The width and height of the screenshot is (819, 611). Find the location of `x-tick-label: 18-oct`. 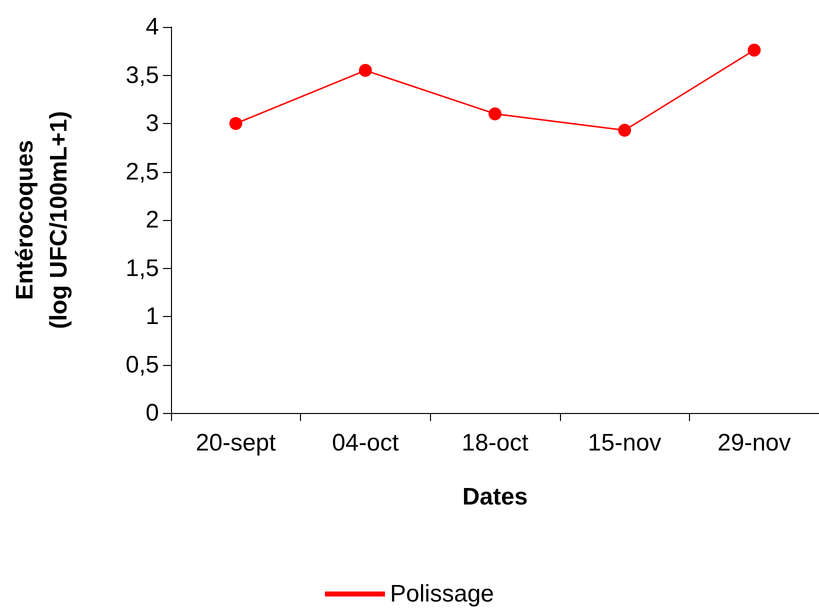

x-tick-label: 18-oct is located at coordinates (495, 443).